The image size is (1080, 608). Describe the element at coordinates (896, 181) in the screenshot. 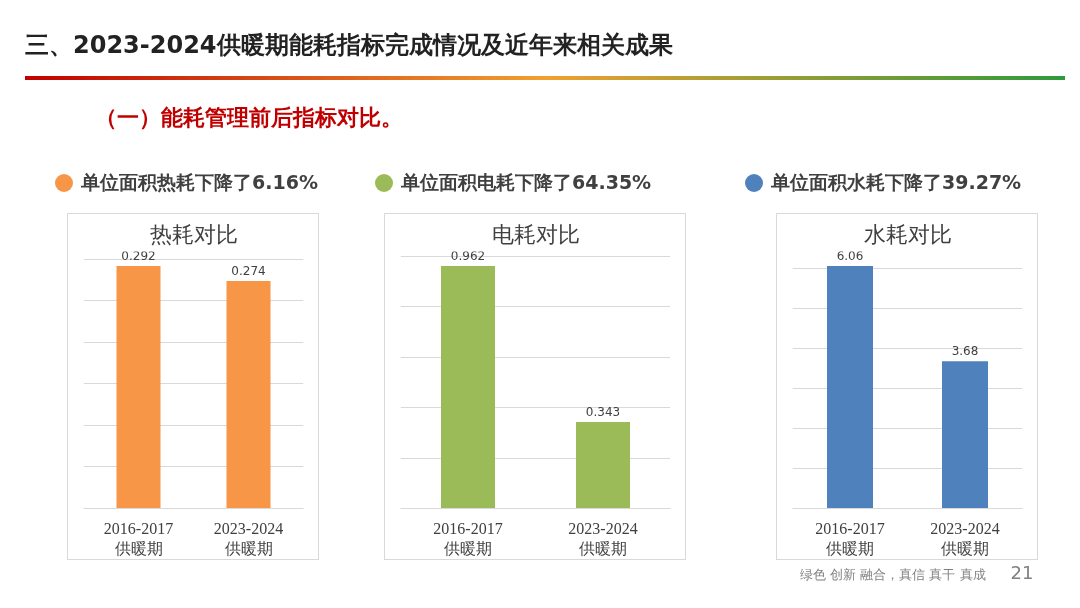

I see `text: 单位面积水耗下降了39.27%` at that location.